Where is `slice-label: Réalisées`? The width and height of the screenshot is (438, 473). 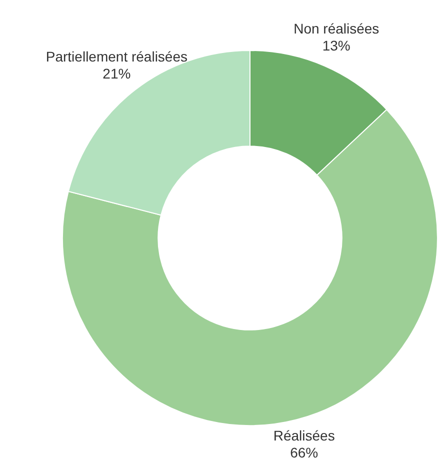 slice-label: Réalisées is located at coordinates (304, 435).